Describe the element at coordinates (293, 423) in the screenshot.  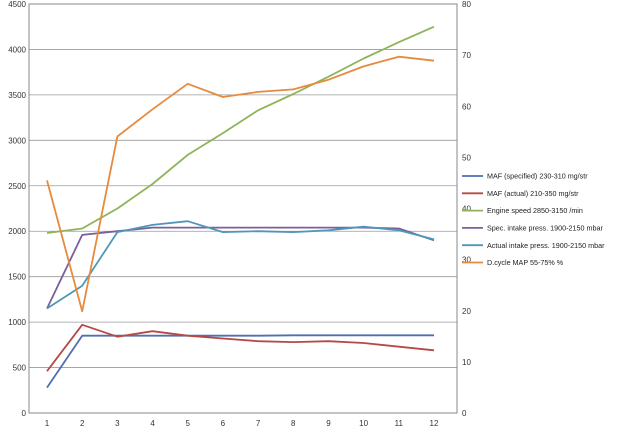
I see `x-tick-label: 8` at that location.